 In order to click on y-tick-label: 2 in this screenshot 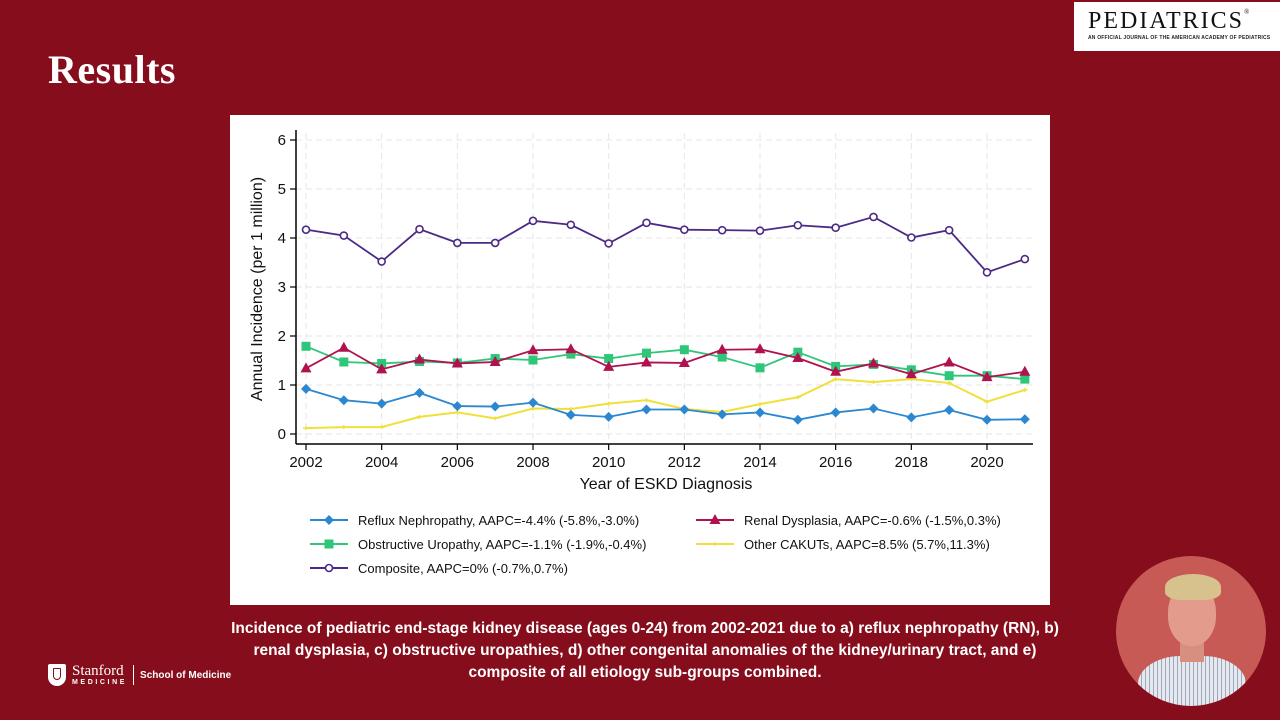, I will do `click(282, 336)`.